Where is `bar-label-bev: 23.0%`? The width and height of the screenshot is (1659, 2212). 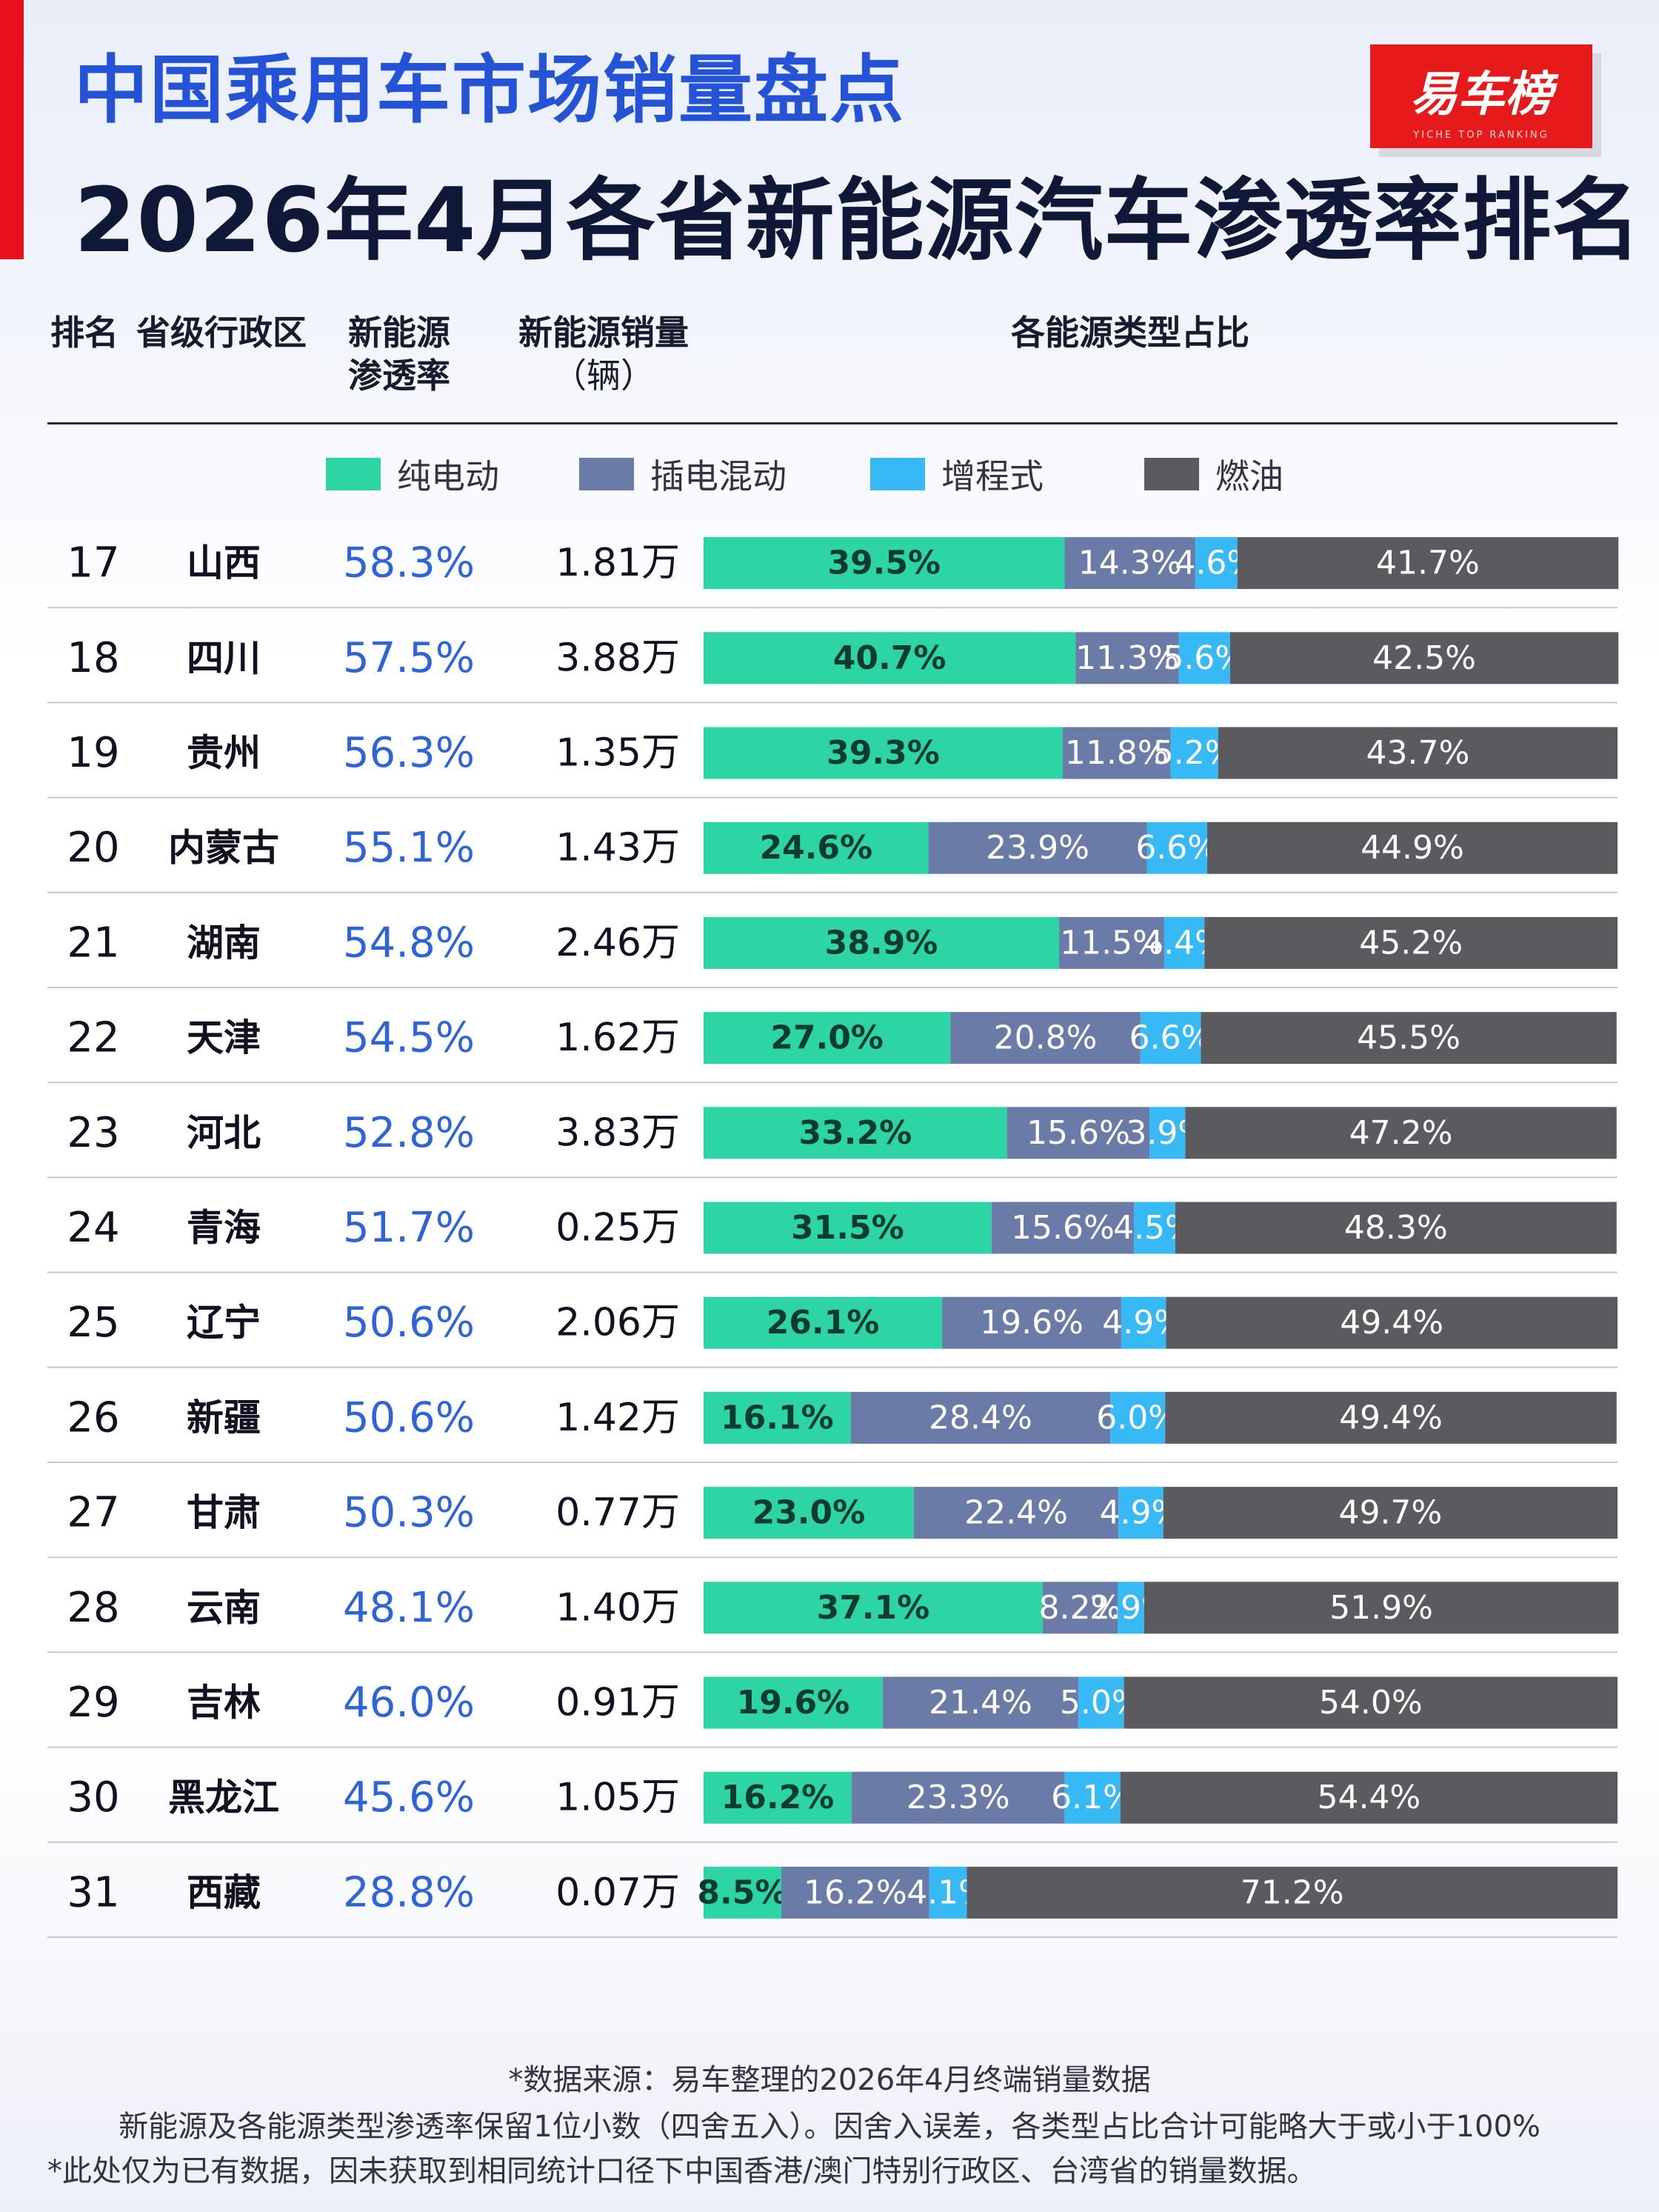 bar-label-bev: 23.0% is located at coordinates (809, 1513).